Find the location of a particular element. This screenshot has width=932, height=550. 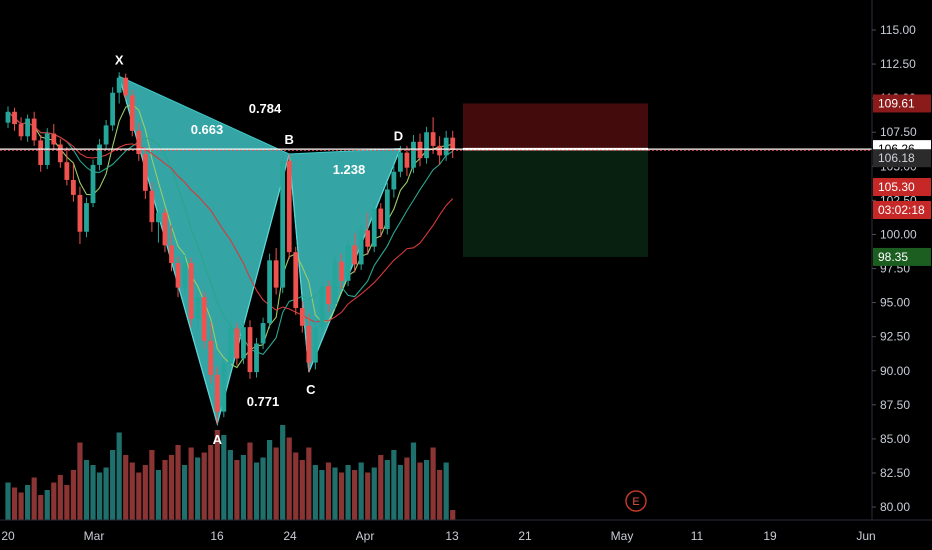

time-tick-label: Mar is located at coordinates (94, 536).